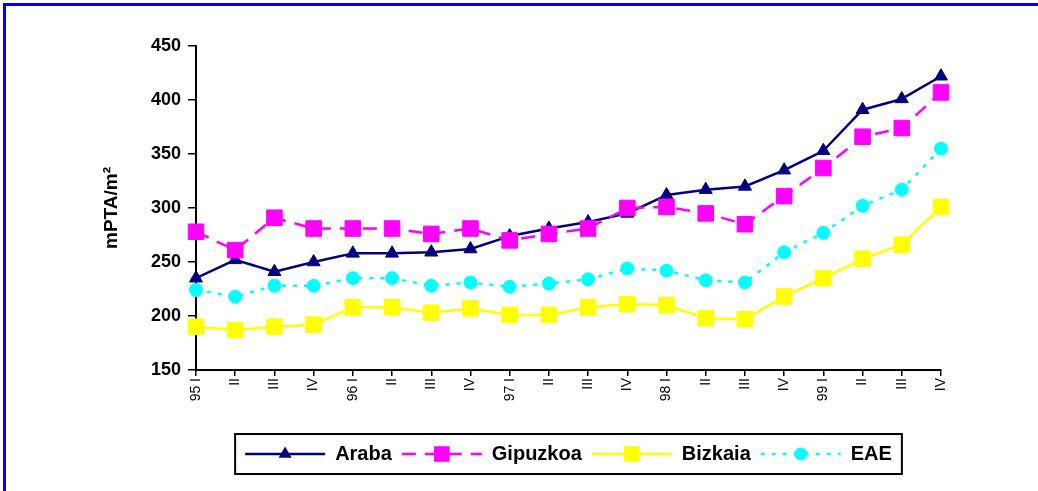 This screenshot has height=491, width=1038. Describe the element at coordinates (194, 390) in the screenshot. I see `x-tick-label: 95 I` at that location.